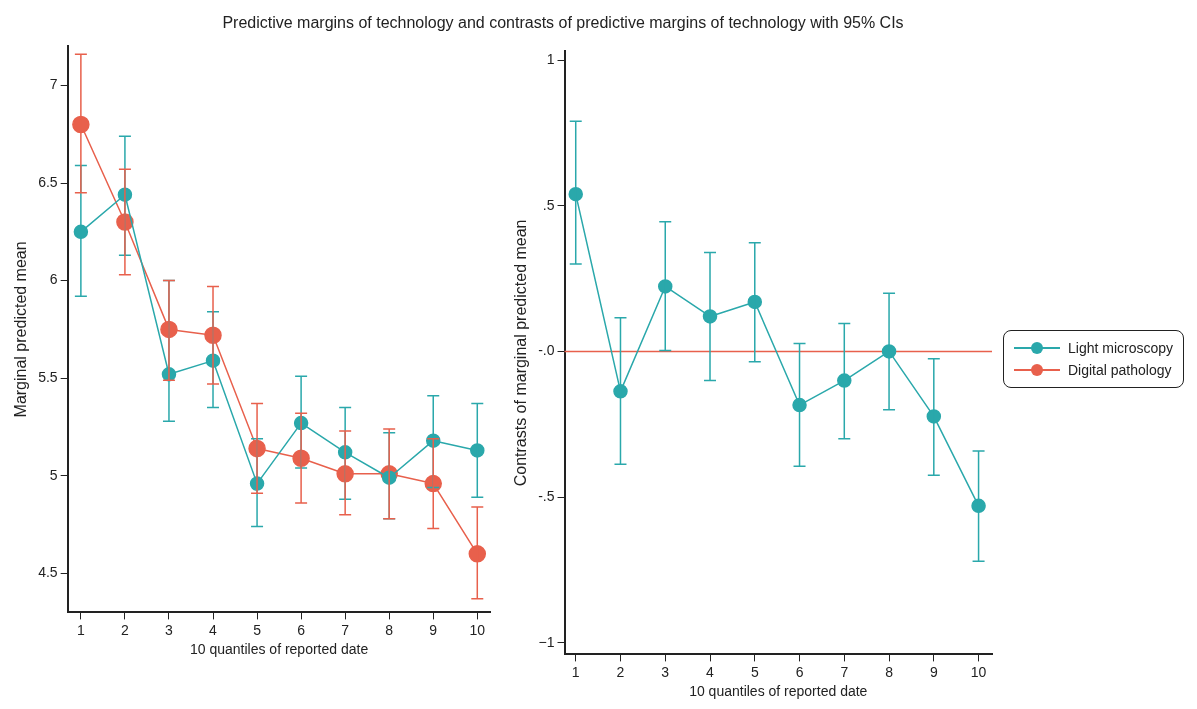 The width and height of the screenshot is (1197, 709). Describe the element at coordinates (53, 279) in the screenshot. I see `y-tick-label: 6` at that location.